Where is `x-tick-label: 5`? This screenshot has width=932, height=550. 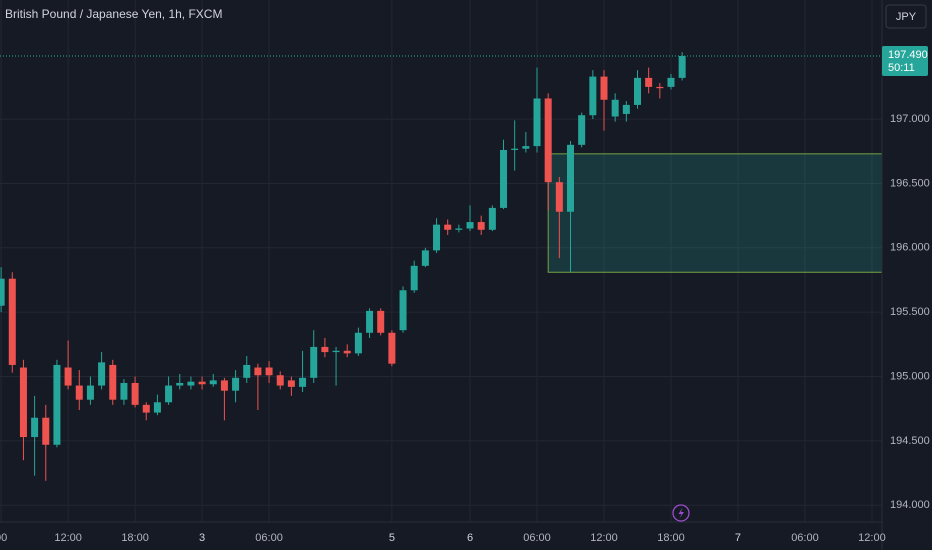
x-tick-label: 5 is located at coordinates (392, 538).